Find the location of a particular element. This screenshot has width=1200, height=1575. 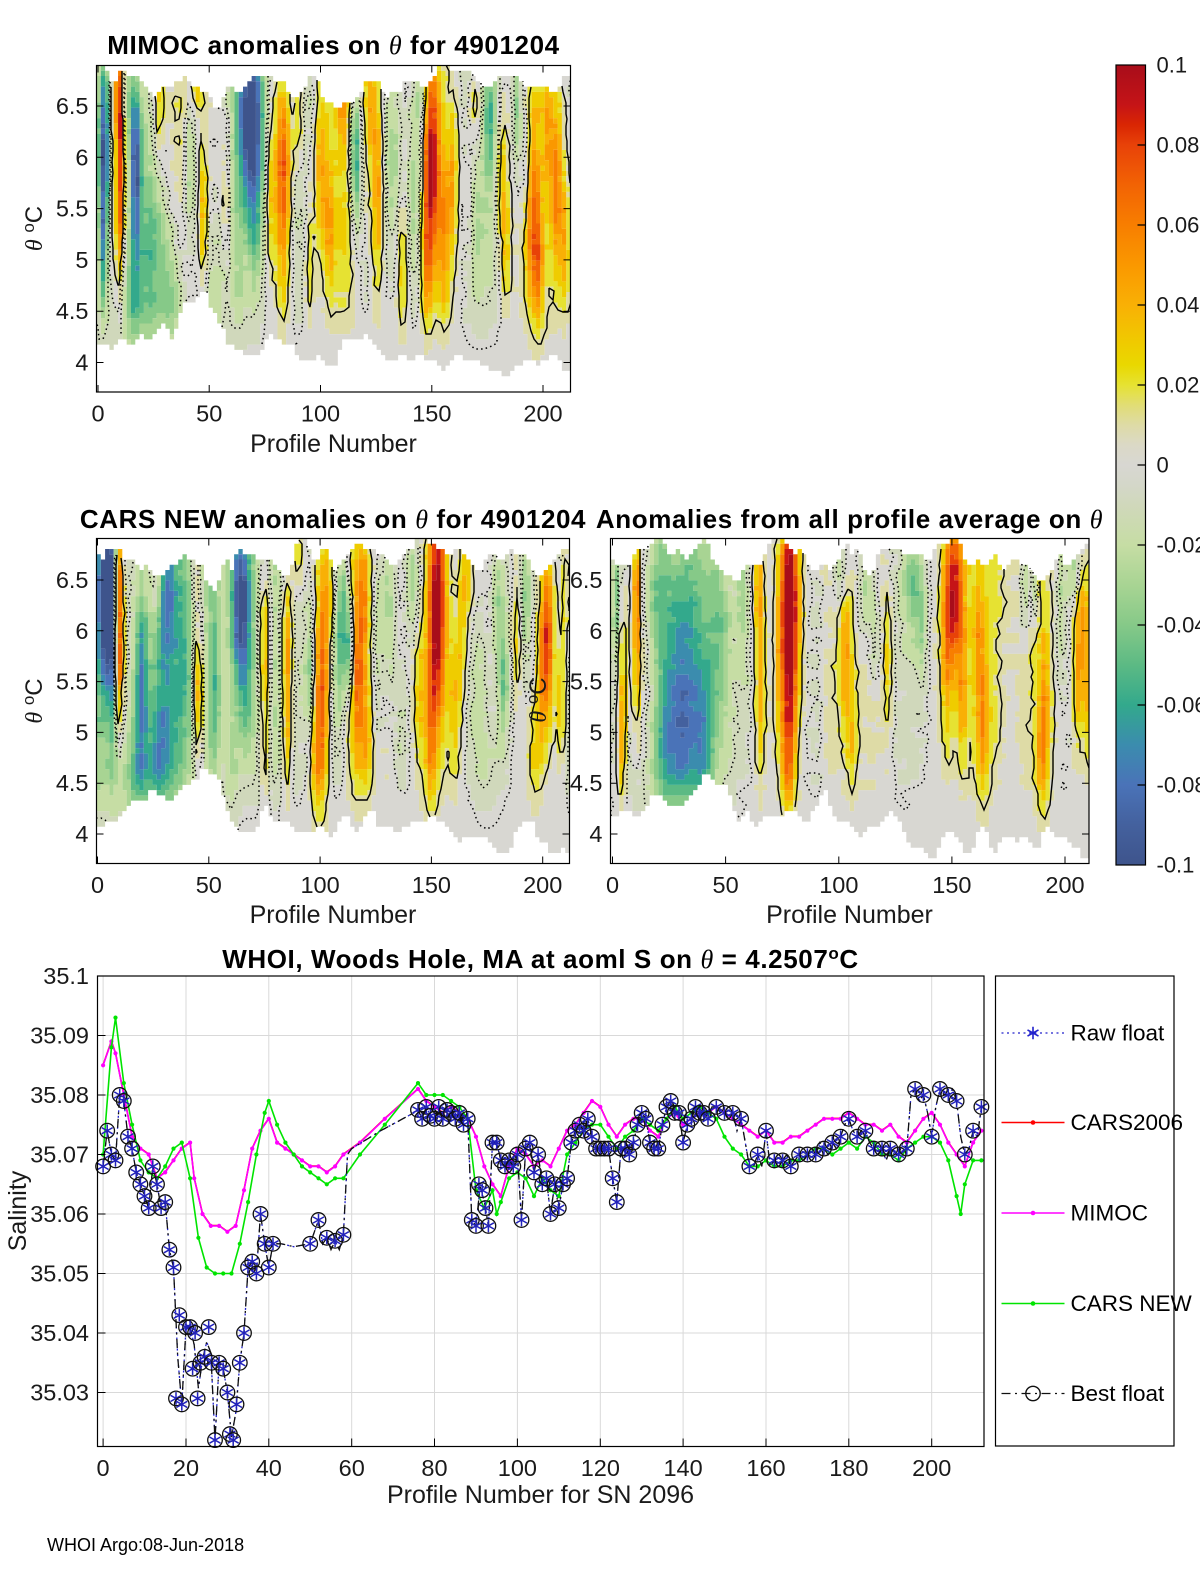

svg-text: MIMOC is located at coordinates (1110, 1213).